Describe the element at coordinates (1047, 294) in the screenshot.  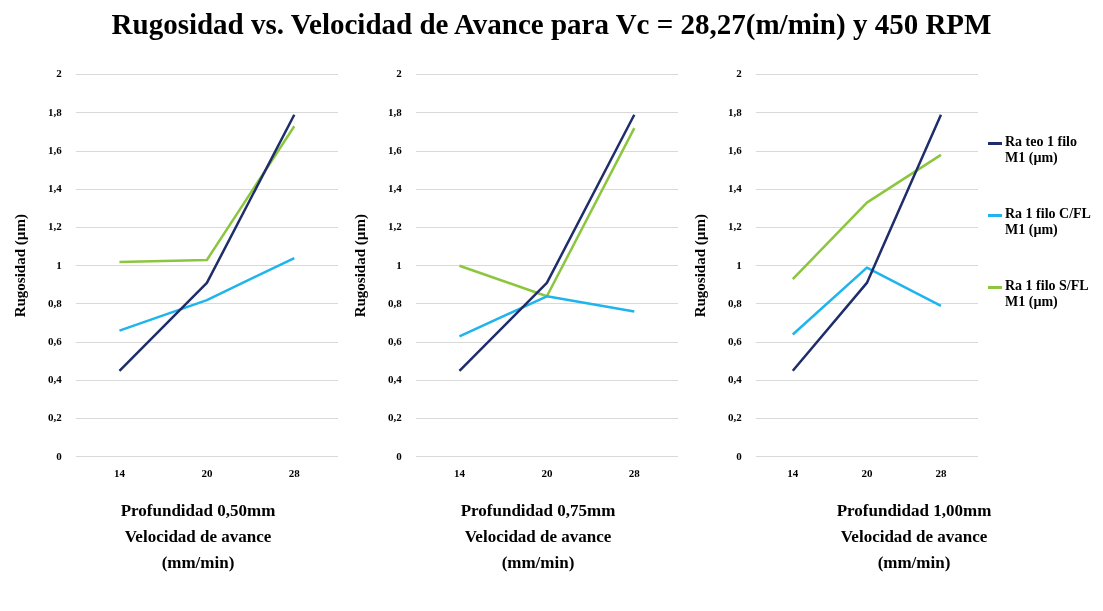
I see `legend-label: Ra 1 filo S/FL M1 (µm)` at that location.